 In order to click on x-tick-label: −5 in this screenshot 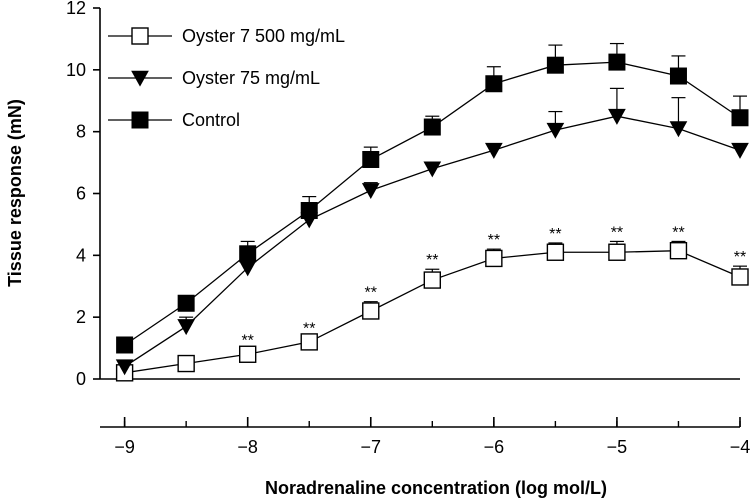, I will do `click(617, 447)`.